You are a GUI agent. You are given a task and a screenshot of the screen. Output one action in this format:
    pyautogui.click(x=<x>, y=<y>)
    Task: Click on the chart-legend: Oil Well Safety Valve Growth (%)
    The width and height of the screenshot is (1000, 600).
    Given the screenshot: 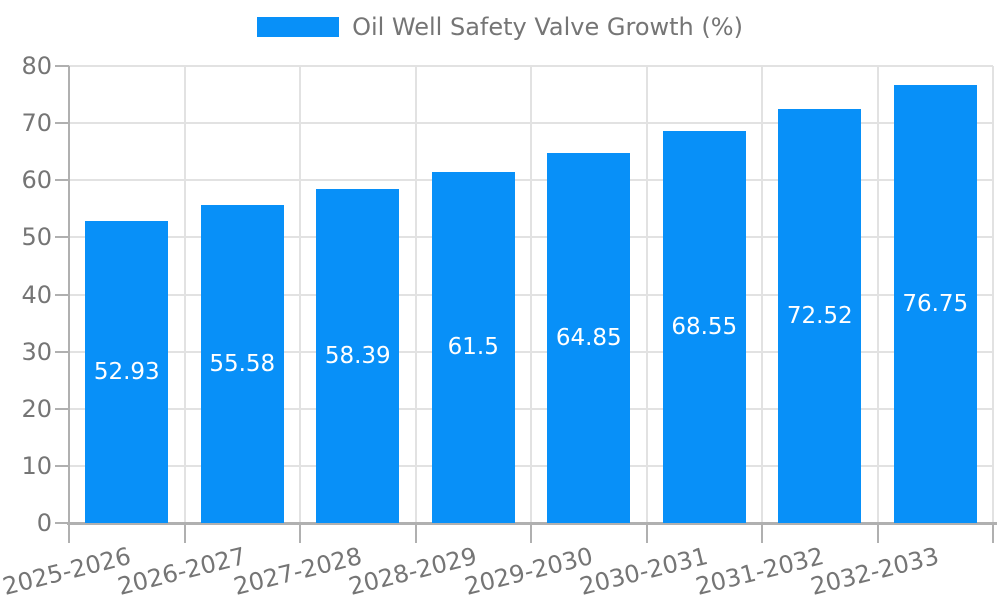 What is the action you would take?
    pyautogui.click(x=500, y=27)
    